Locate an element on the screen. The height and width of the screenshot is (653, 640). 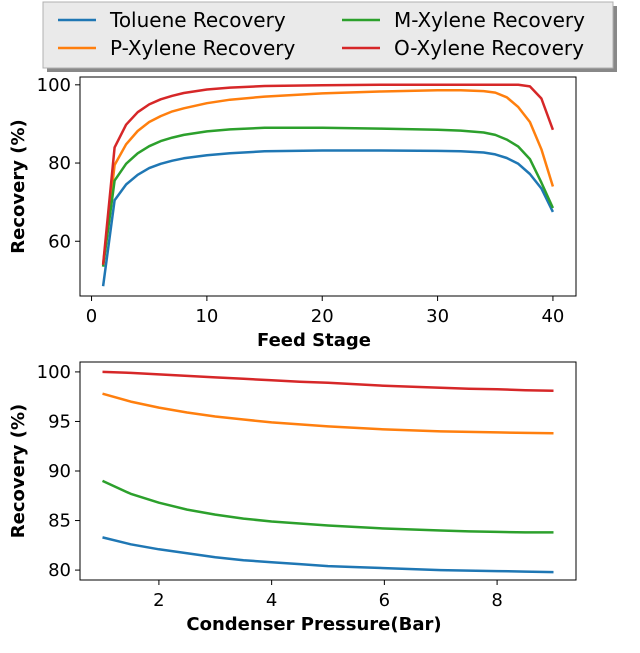
x-tick-label: 40 is located at coordinates (552, 316).